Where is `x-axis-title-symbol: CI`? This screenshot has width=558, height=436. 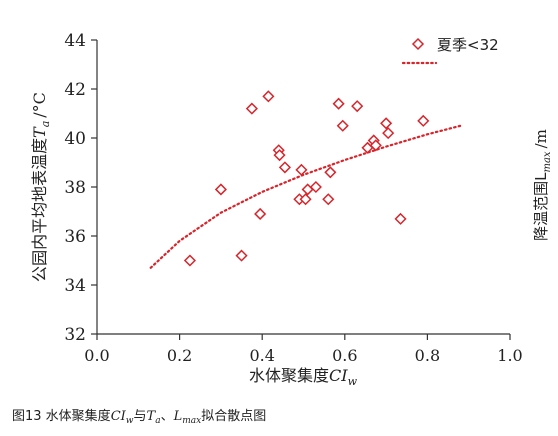 x-axis-title-symbol: CI is located at coordinates (338, 375).